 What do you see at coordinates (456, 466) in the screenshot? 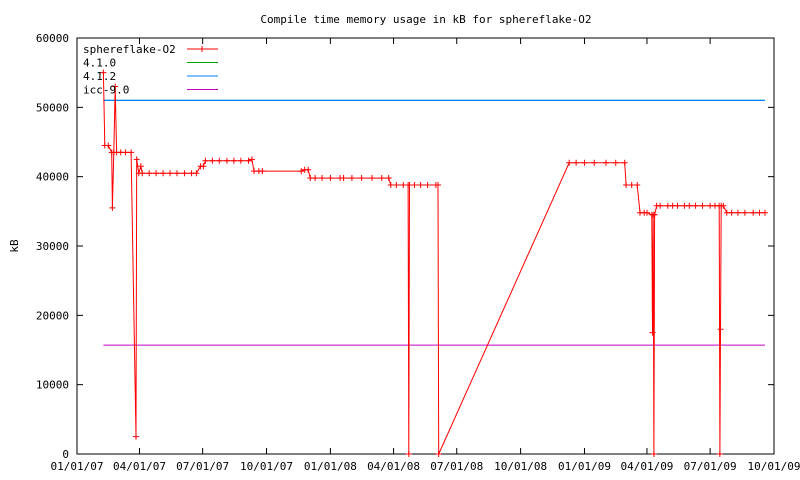
I see `x-tick-label: 07/01/08` at bounding box center [456, 466].